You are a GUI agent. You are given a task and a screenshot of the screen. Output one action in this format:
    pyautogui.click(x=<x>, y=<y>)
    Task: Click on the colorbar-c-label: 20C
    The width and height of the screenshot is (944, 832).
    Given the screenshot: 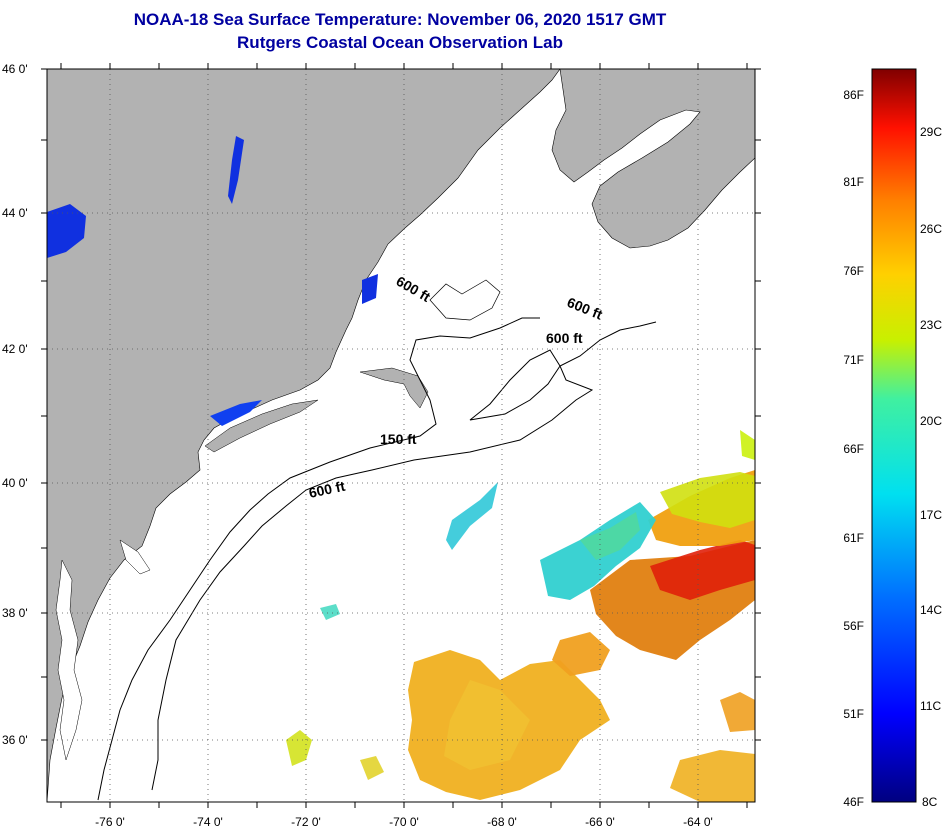 What is the action you would take?
    pyautogui.click(x=931, y=421)
    